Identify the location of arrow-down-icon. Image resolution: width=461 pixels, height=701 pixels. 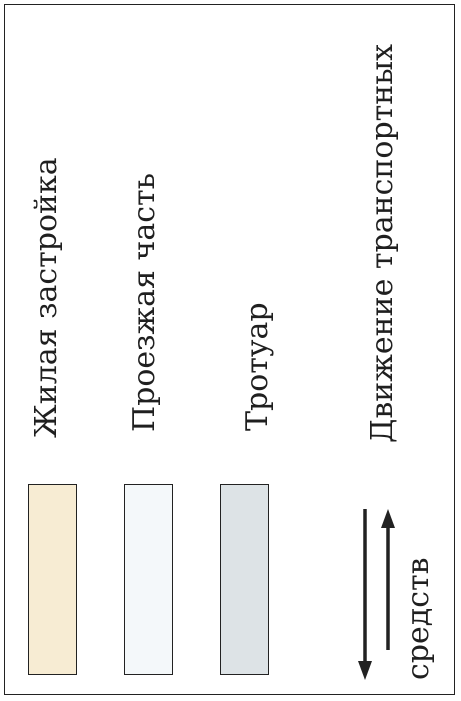
(365, 594).